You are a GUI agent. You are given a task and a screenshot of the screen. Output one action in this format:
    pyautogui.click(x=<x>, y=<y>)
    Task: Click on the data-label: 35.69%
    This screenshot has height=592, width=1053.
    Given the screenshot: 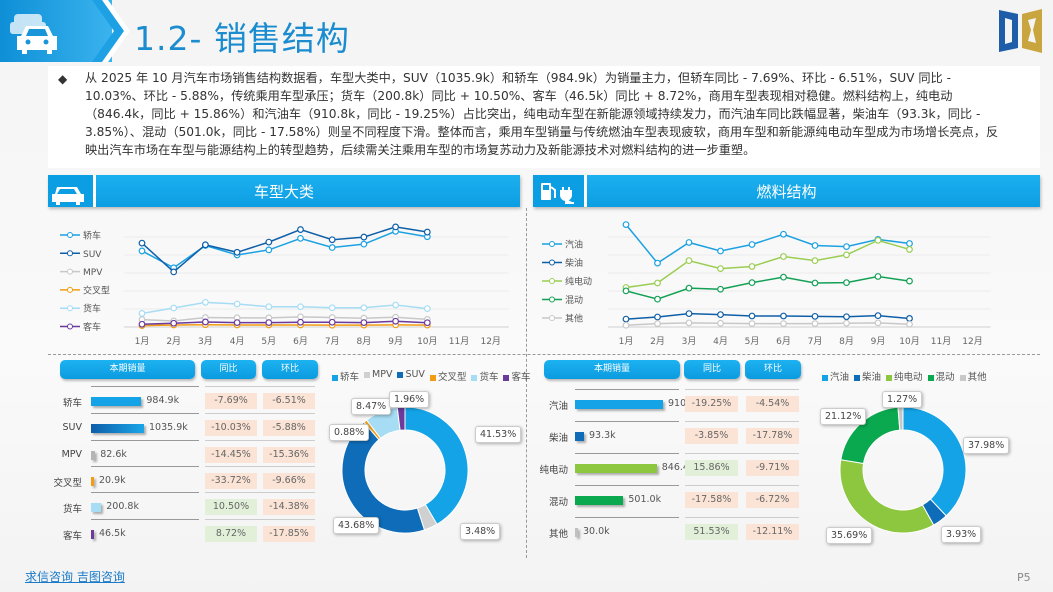 What is the action you would take?
    pyautogui.click(x=849, y=535)
    